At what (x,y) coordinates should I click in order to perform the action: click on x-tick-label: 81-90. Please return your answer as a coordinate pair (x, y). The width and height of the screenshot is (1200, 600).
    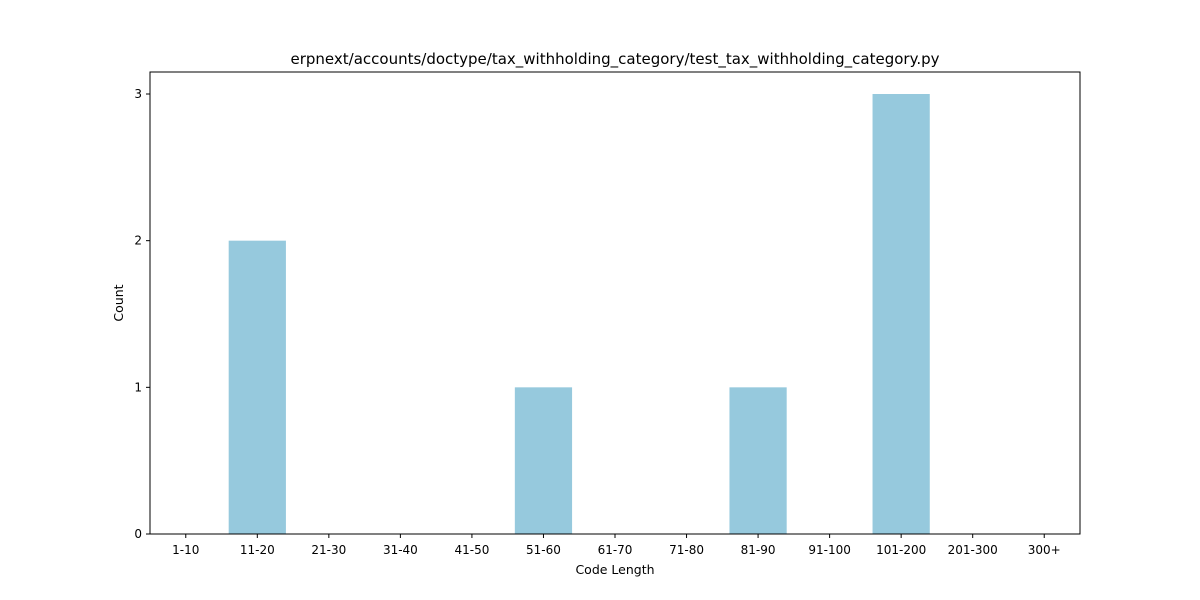
    Looking at the image, I should click on (758, 550).